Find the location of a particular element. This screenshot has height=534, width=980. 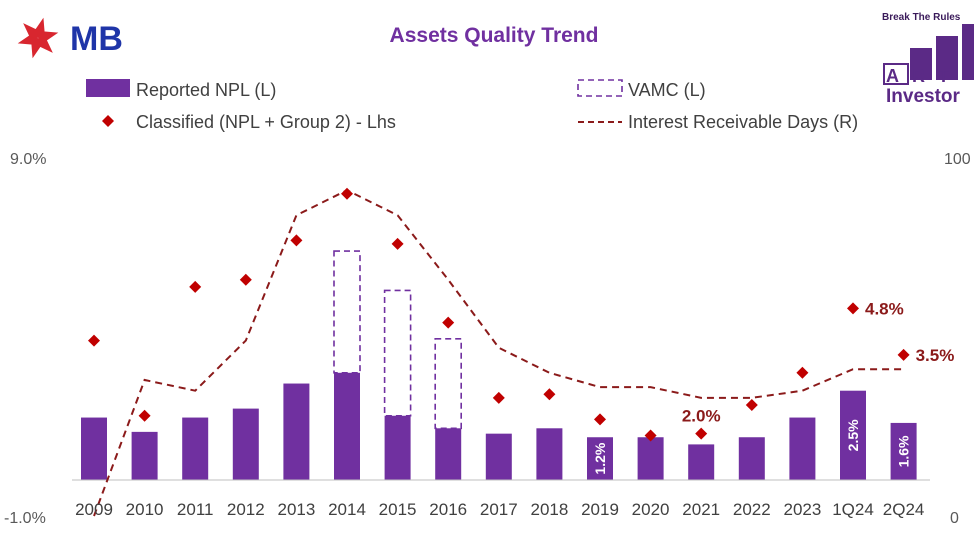

x-tick-label: 2018 is located at coordinates (549, 509).